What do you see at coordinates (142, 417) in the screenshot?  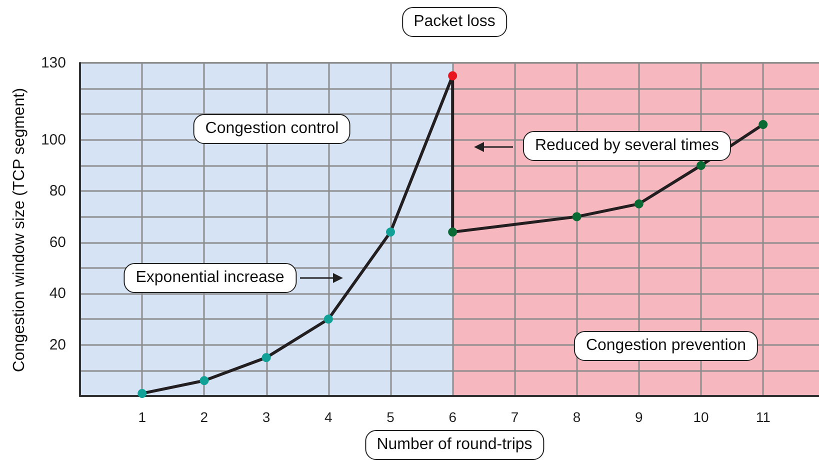 I see `x-tick-label: 1` at bounding box center [142, 417].